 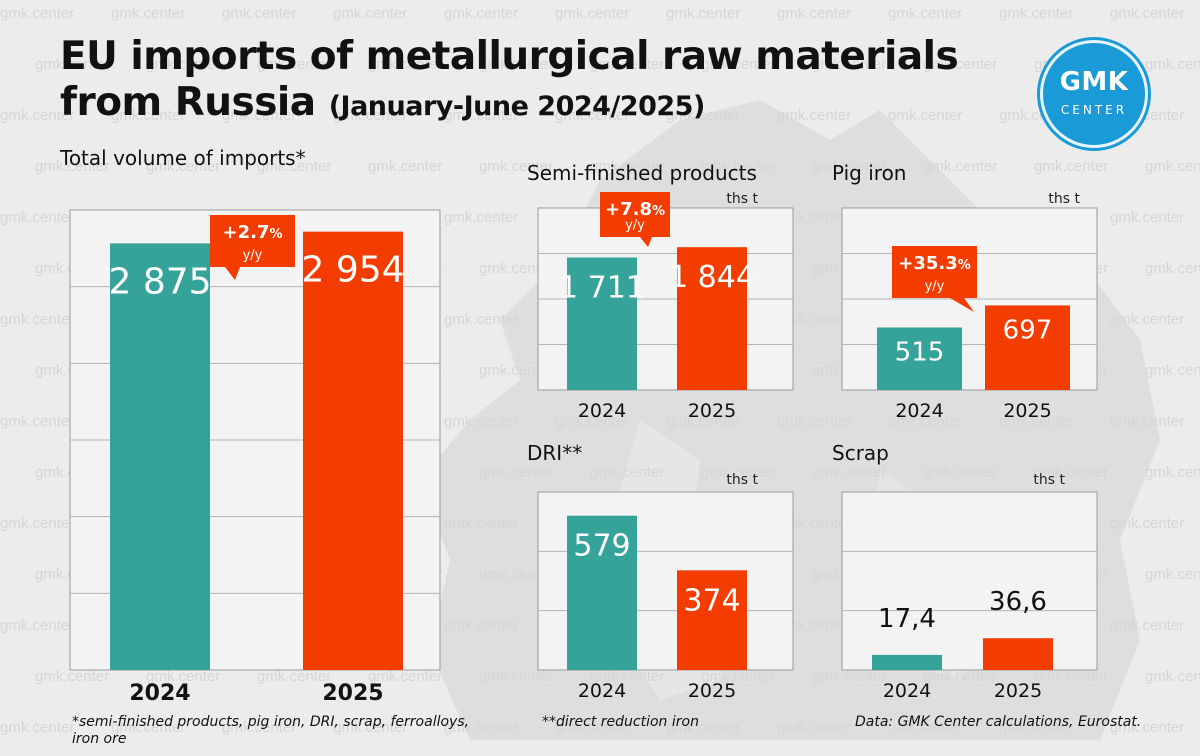 What do you see at coordinates (712, 277) in the screenshot?
I see `data-label-2025: 1 844` at bounding box center [712, 277].